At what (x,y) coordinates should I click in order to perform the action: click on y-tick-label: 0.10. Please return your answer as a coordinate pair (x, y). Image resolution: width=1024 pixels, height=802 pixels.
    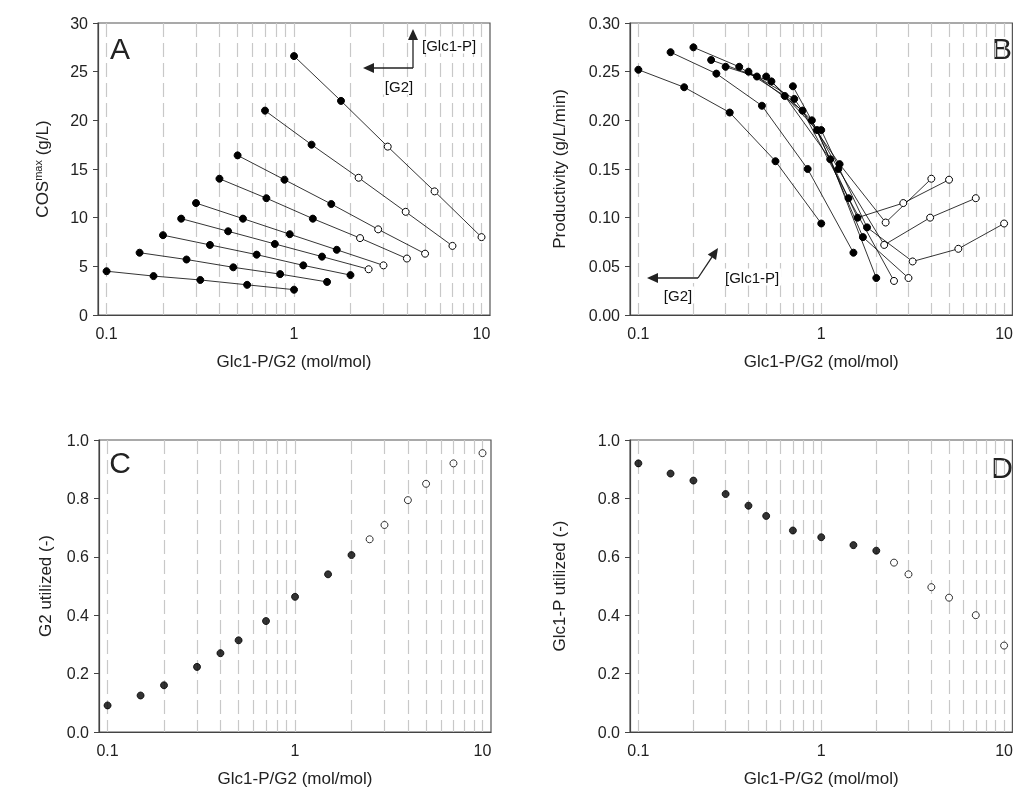
    Looking at the image, I should click on (604, 218).